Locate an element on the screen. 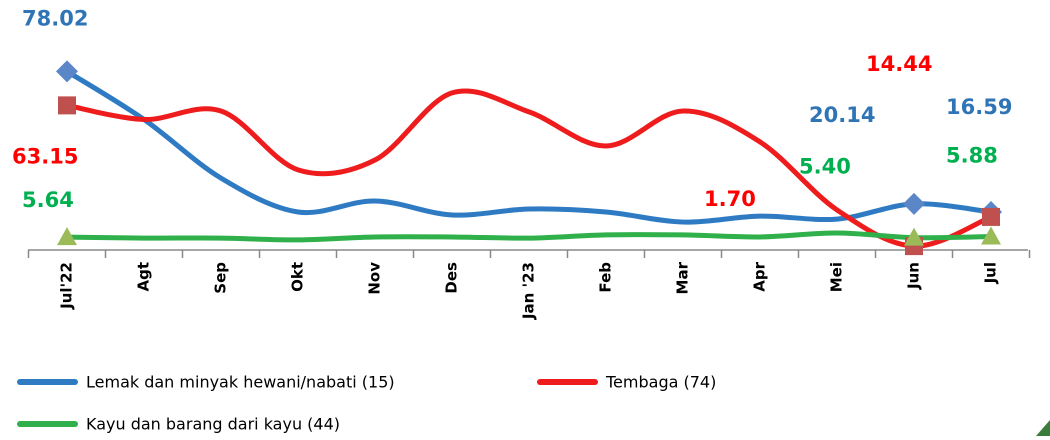 The width and height of the screenshot is (1050, 440). x-tick-label: Nov is located at coordinates (375, 278).